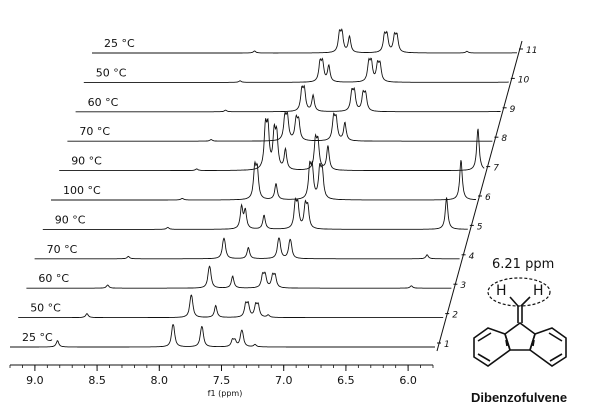 This screenshot has width=598, height=417. I want to click on left-benzene-ring, so click(492, 347).